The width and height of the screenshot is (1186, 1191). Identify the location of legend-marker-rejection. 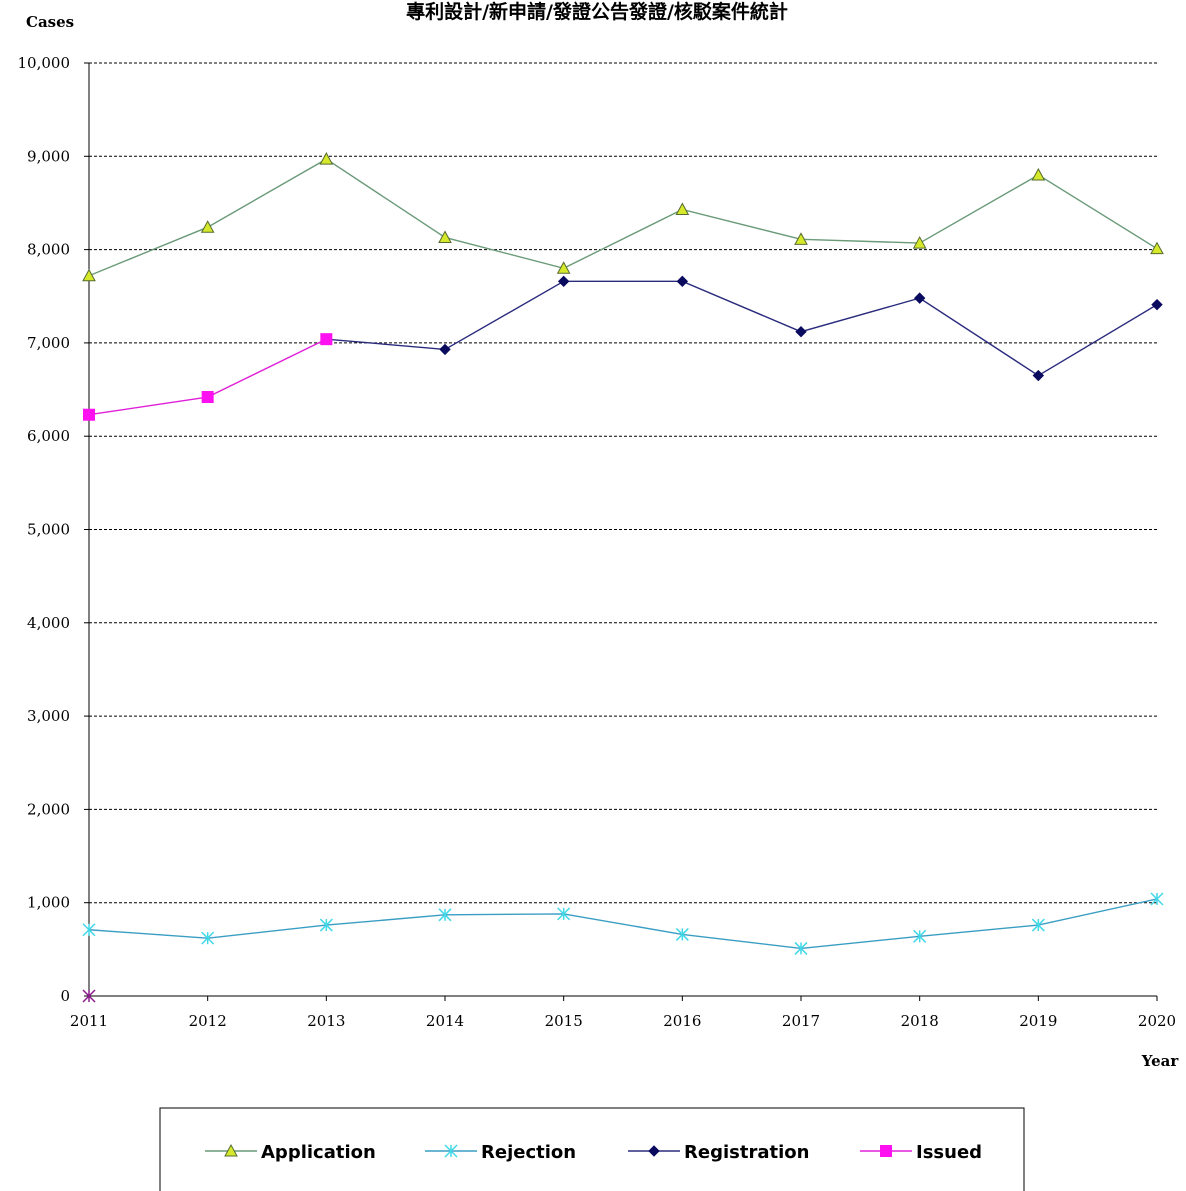
(451, 1151).